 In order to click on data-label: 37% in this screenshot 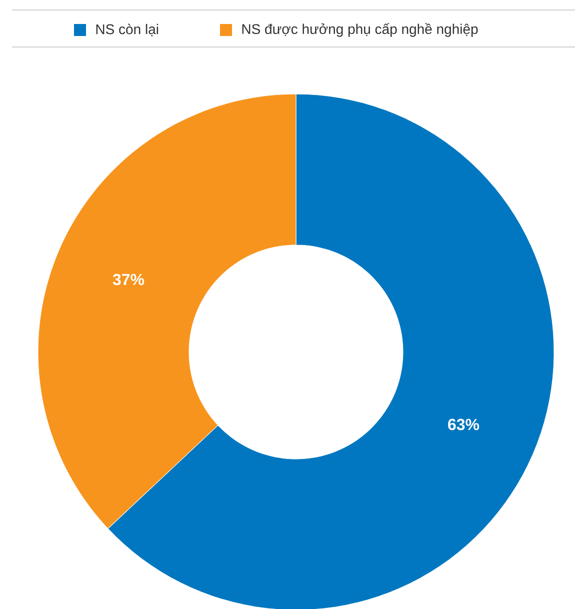, I will do `click(128, 280)`.